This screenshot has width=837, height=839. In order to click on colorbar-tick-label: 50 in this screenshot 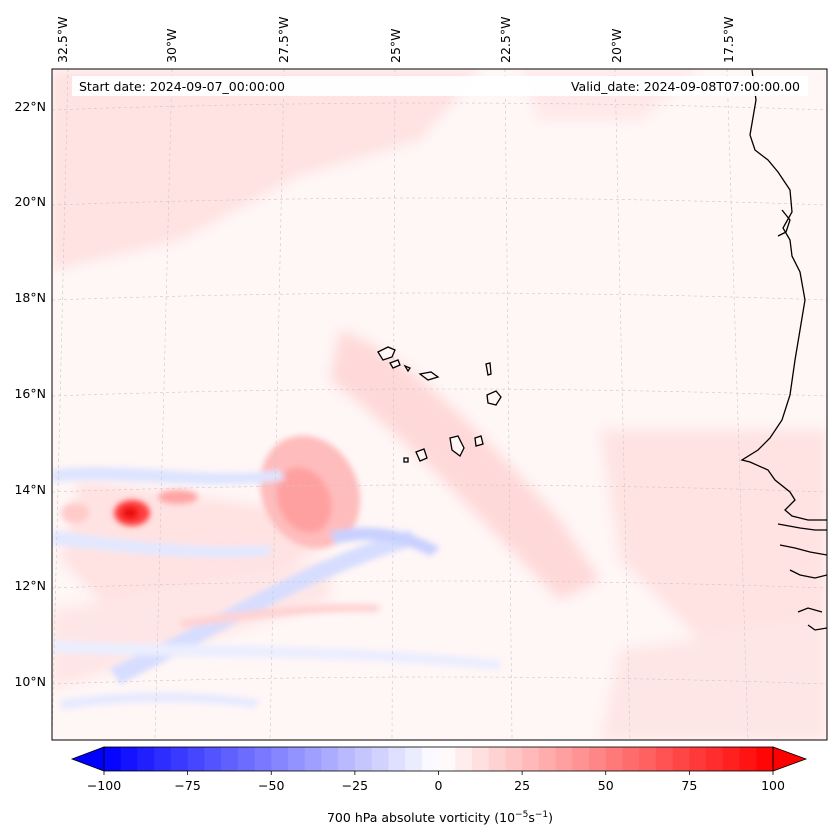, I will do `click(606, 785)`.